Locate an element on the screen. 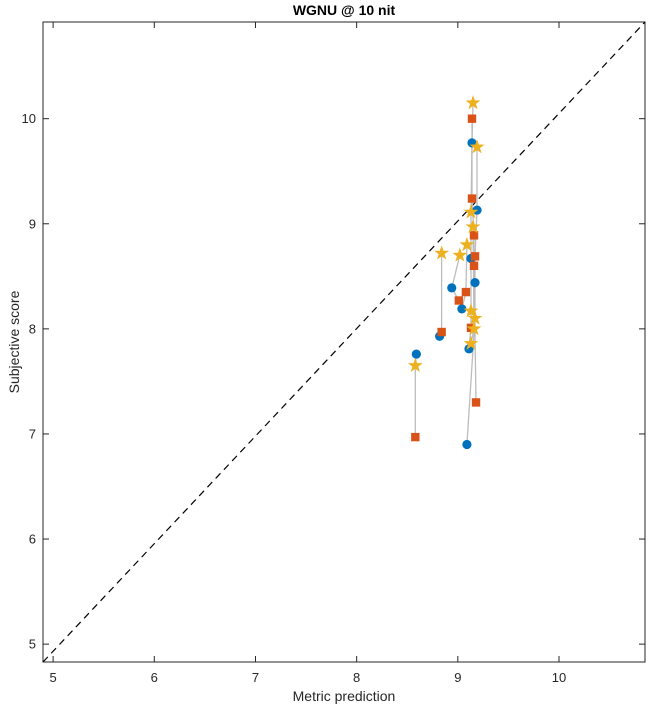 This screenshot has height=708, width=656. y-tick-label: 5 is located at coordinates (32, 644).